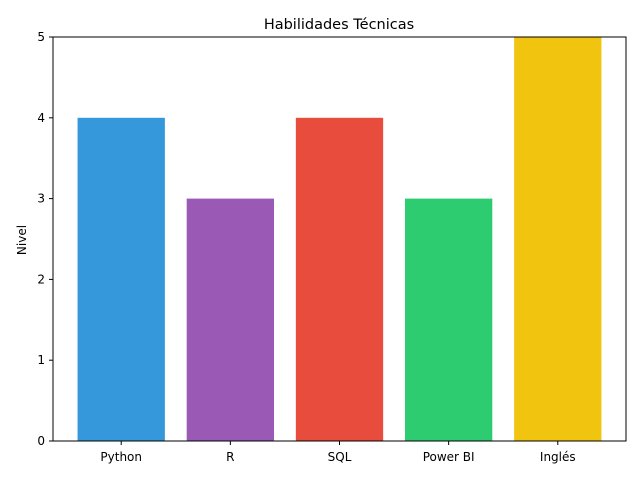  Describe the element at coordinates (41, 199) in the screenshot. I see `y-tick-label: 3` at that location.